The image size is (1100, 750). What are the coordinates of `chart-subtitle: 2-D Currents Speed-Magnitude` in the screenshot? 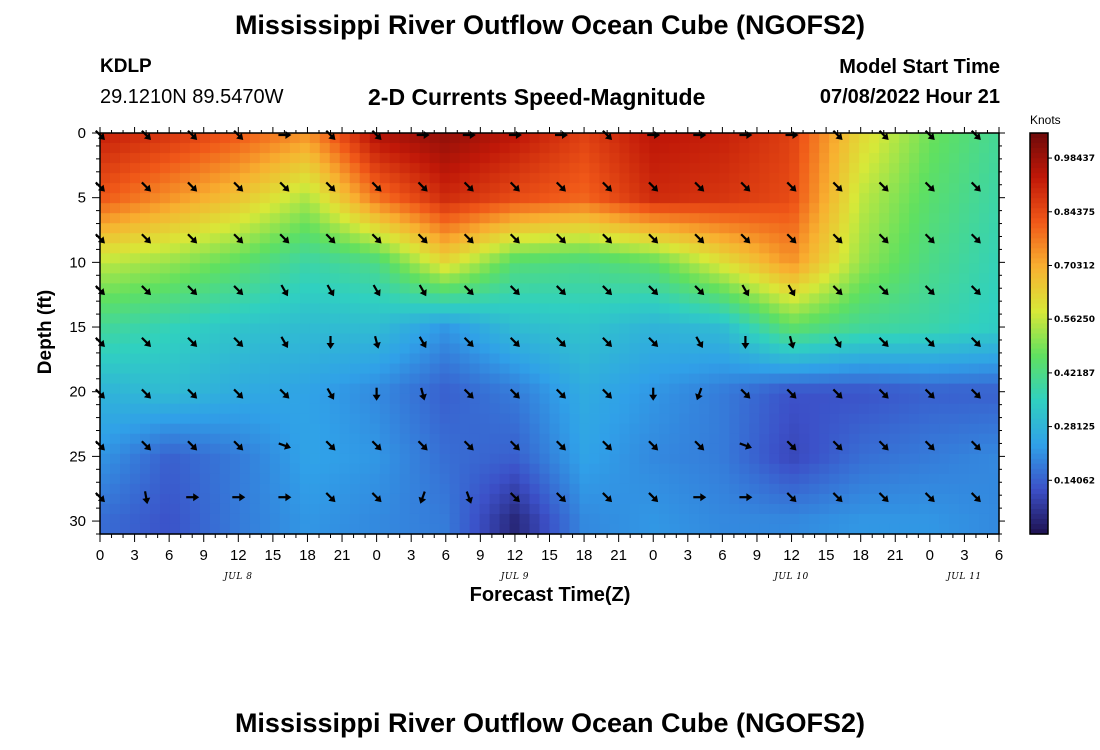 It's located at (537, 97).